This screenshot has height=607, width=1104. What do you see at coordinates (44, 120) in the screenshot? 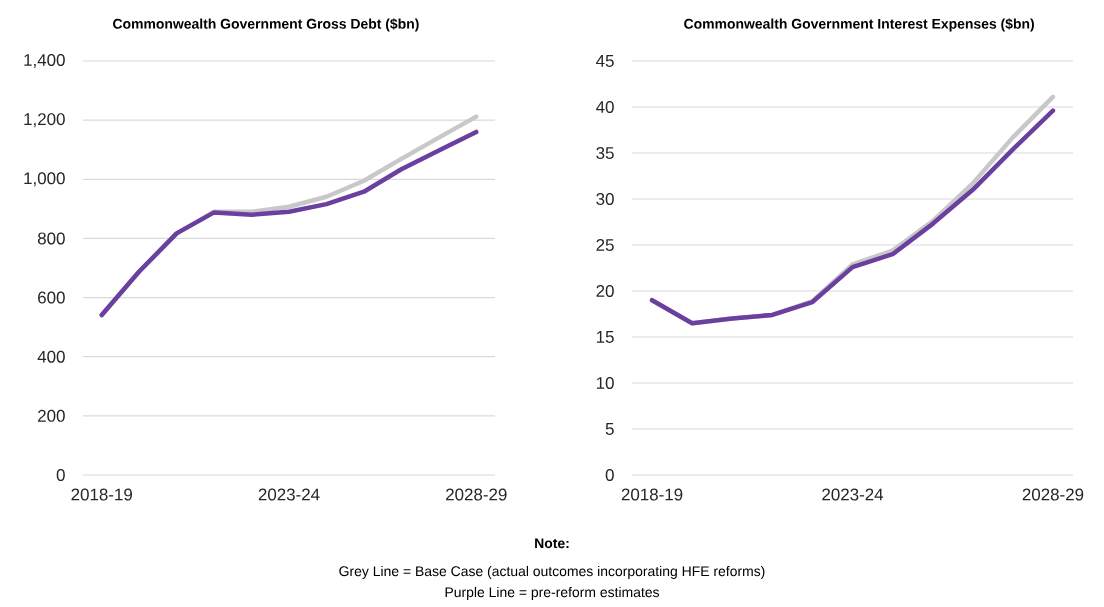
I see `y-tick-label: 1,200` at bounding box center [44, 120].